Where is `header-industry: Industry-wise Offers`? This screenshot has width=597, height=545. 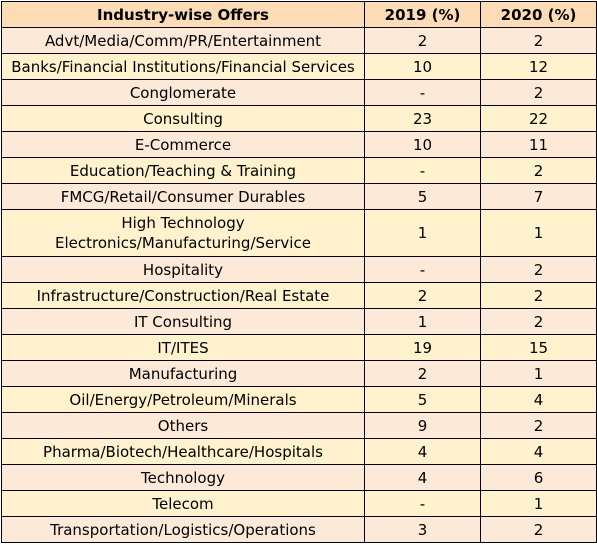
header-industry: Industry-wise Offers is located at coordinates (183, 14).